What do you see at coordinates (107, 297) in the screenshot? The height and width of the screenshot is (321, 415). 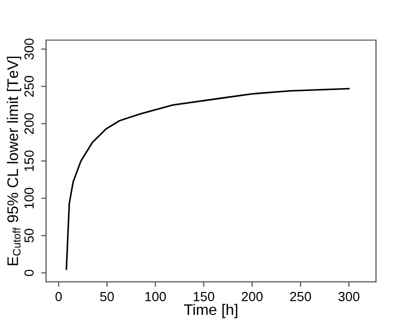 I see `x-tick-label: 50` at bounding box center [107, 297].